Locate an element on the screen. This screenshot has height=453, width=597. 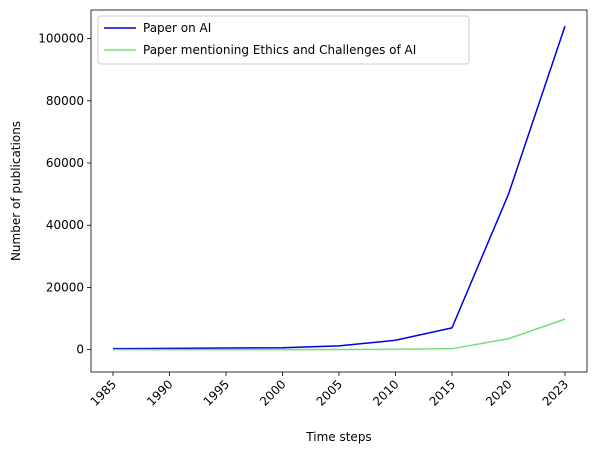
legend-label-paper-on-ai: Paper on AI is located at coordinates (177, 28).